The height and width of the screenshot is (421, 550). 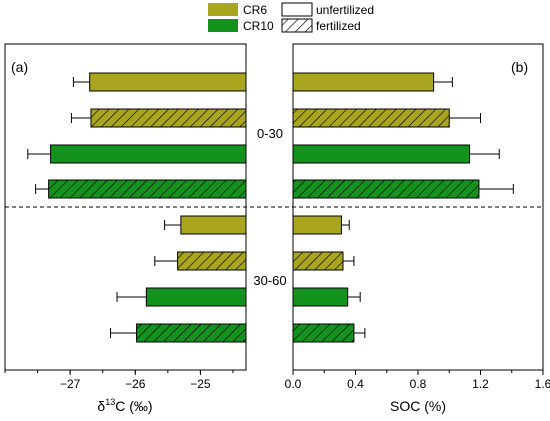 What do you see at coordinates (70, 384) in the screenshot?
I see `x-tick-label-a-0: −27` at bounding box center [70, 384].